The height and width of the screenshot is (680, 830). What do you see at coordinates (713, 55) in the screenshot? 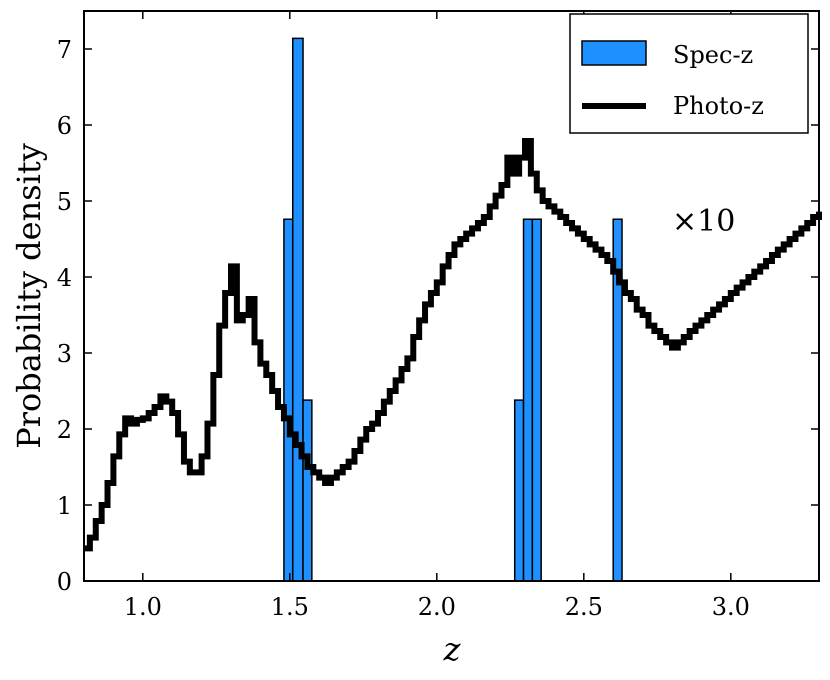
I see `legend-spec-z-label: Spec-z` at bounding box center [713, 55].